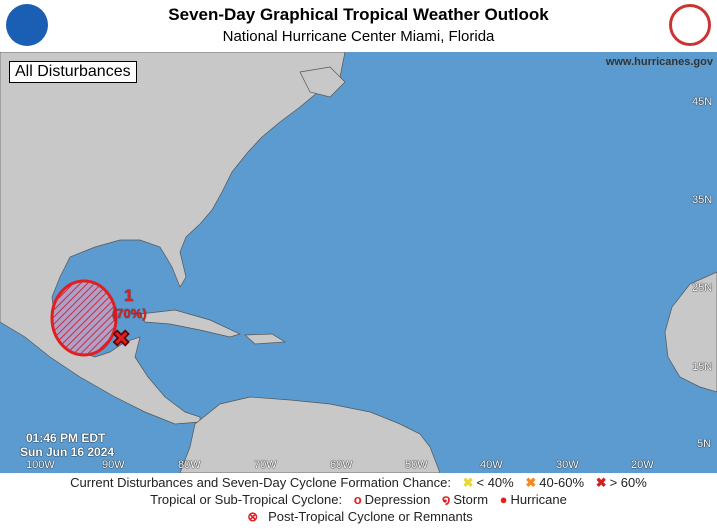  What do you see at coordinates (503, 499) in the screenshot?
I see `hurricane-icon: ●` at bounding box center [503, 499].